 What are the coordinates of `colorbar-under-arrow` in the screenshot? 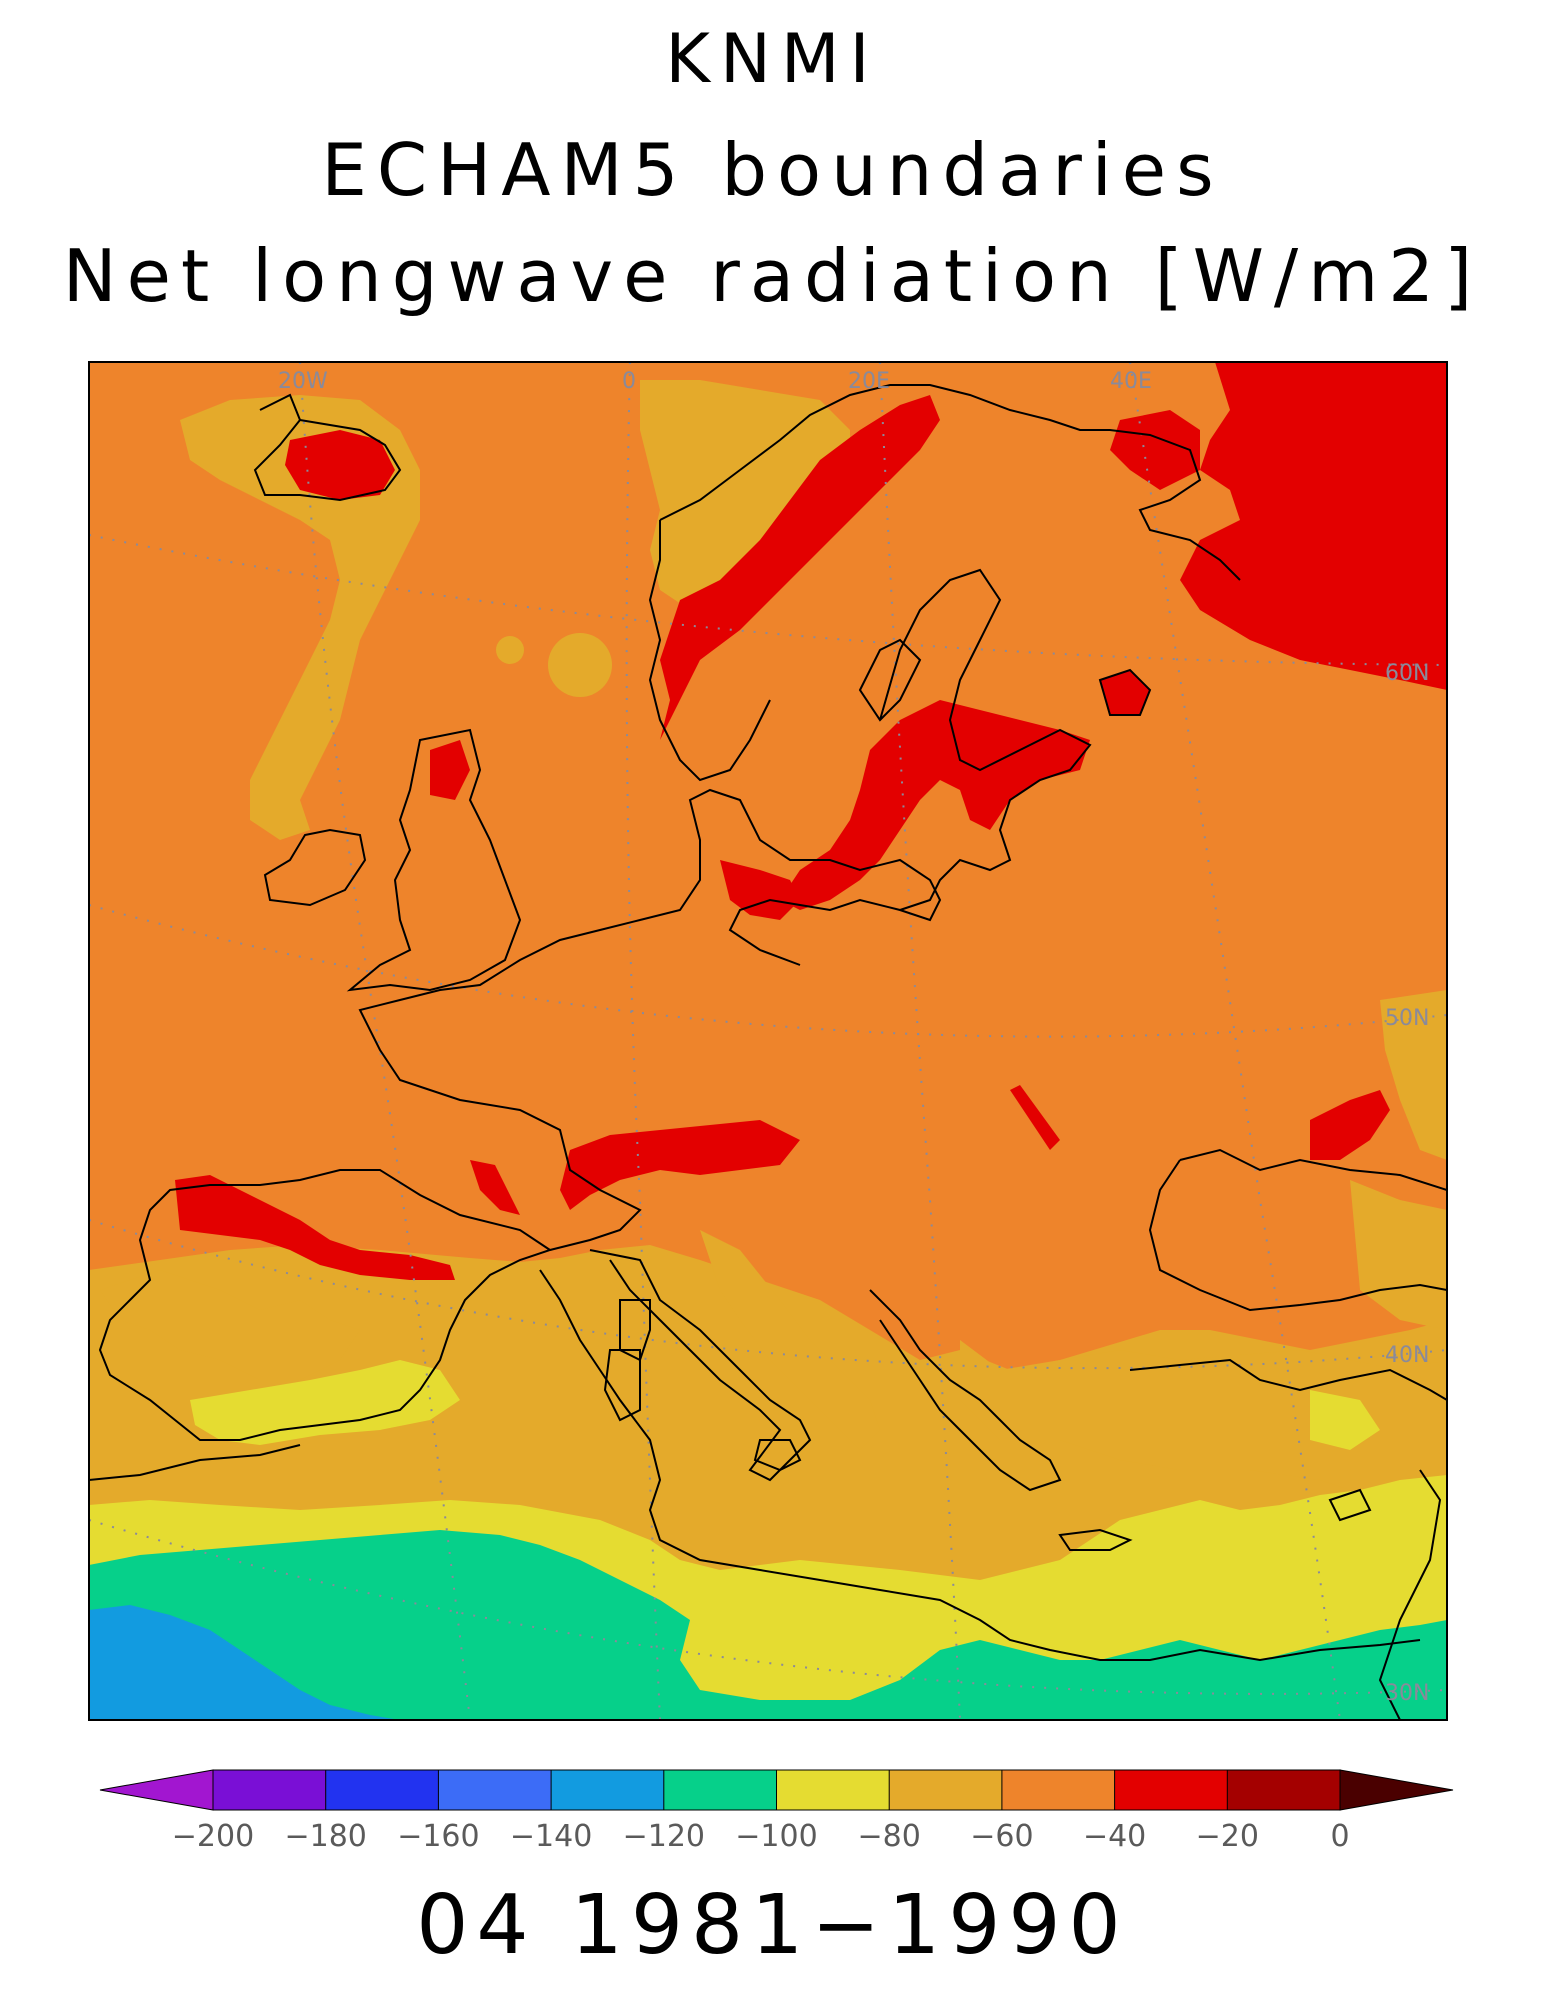 It's located at (156, 1790).